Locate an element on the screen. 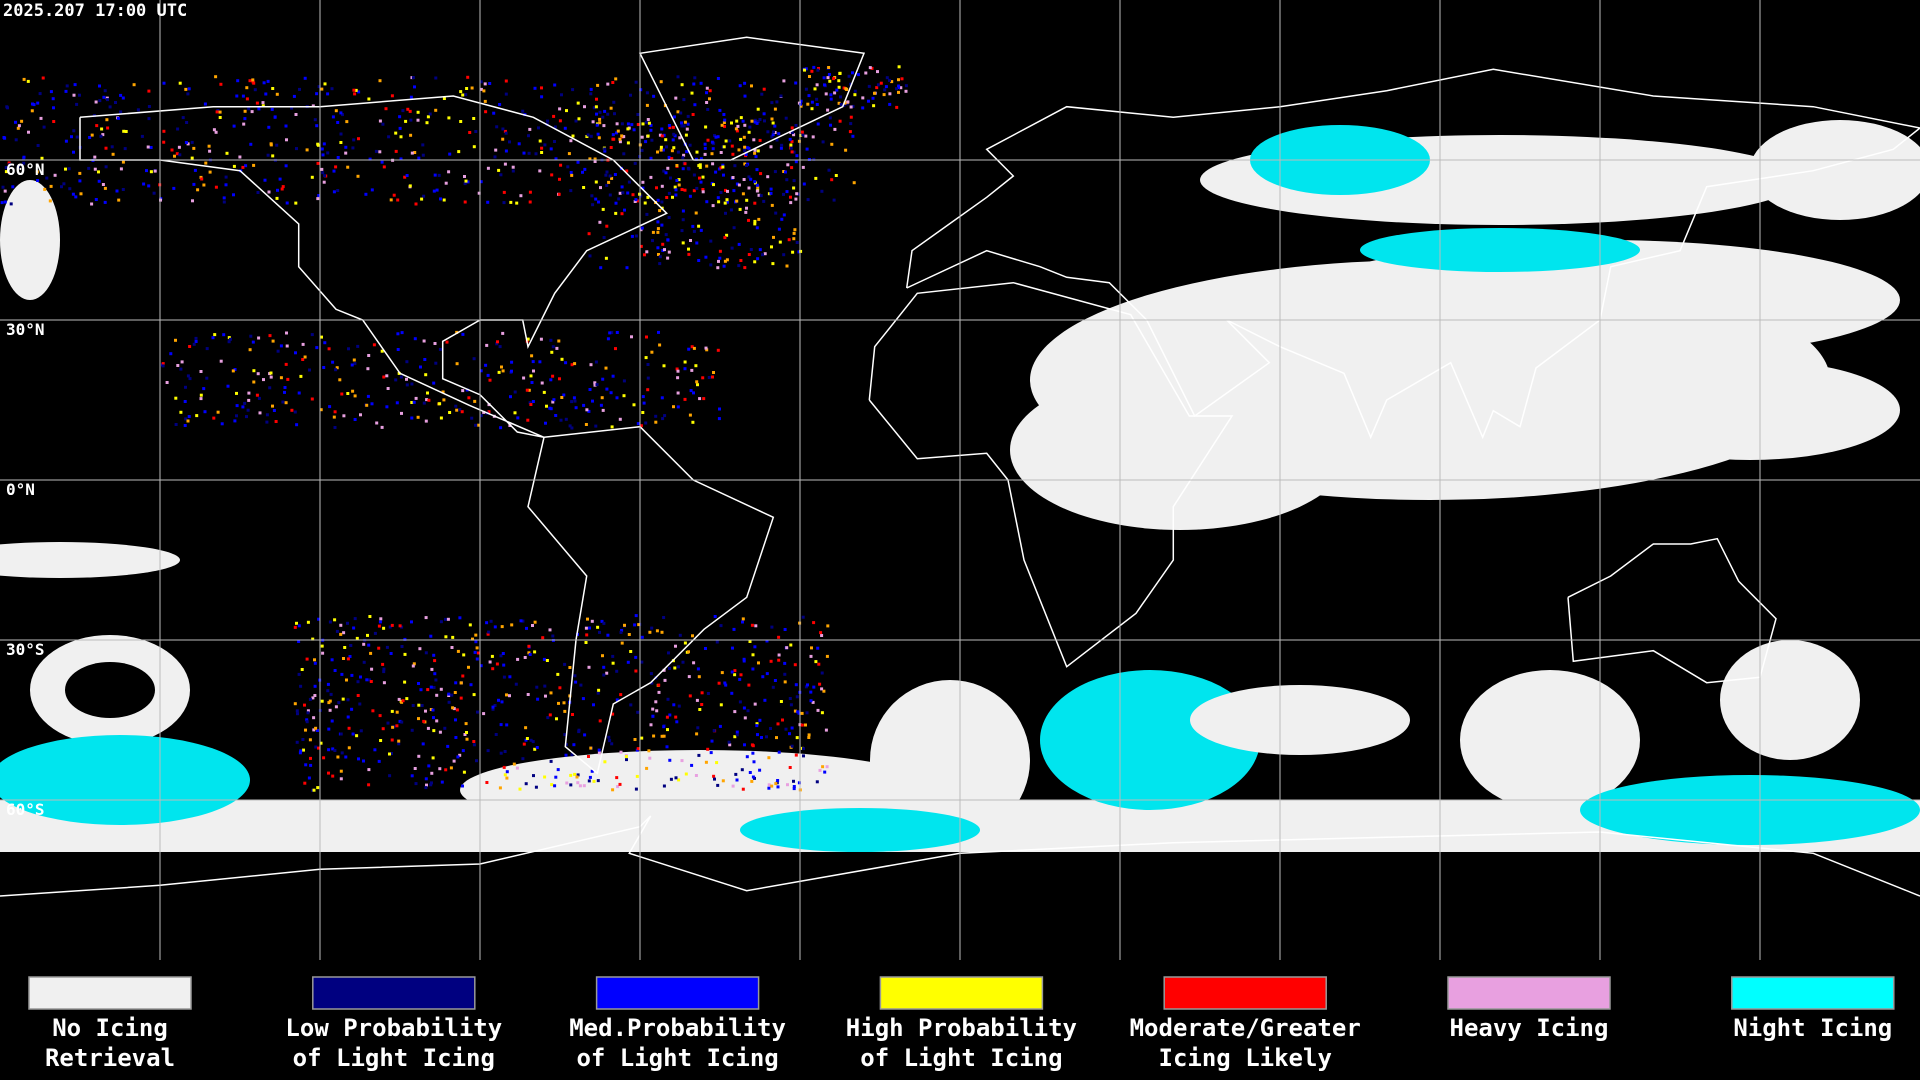 The height and width of the screenshot is (1080, 1920). legend-label: No Icing is located at coordinates (110, 1028).